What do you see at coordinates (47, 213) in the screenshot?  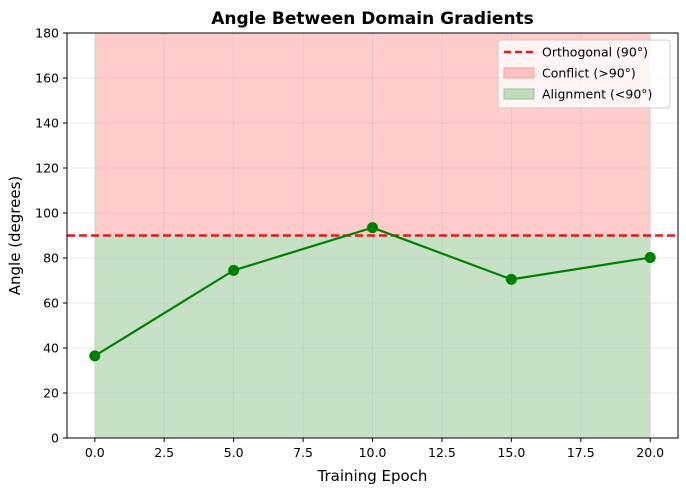 I see `y-tick-label: 100` at bounding box center [47, 213].